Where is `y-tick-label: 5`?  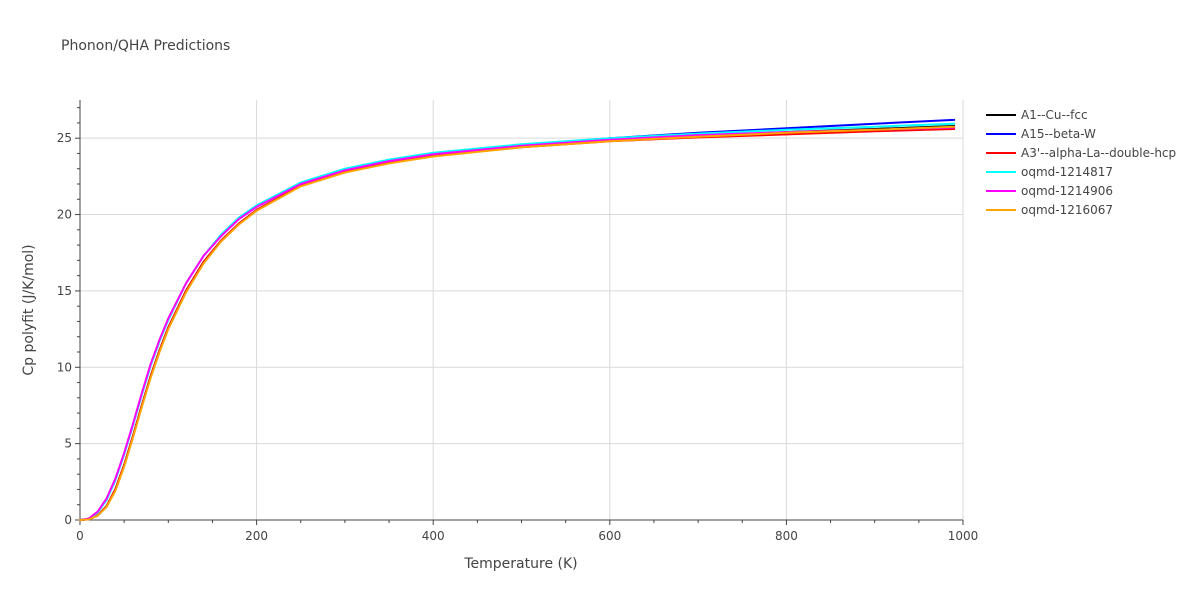 y-tick-label: 5 is located at coordinates (68, 444).